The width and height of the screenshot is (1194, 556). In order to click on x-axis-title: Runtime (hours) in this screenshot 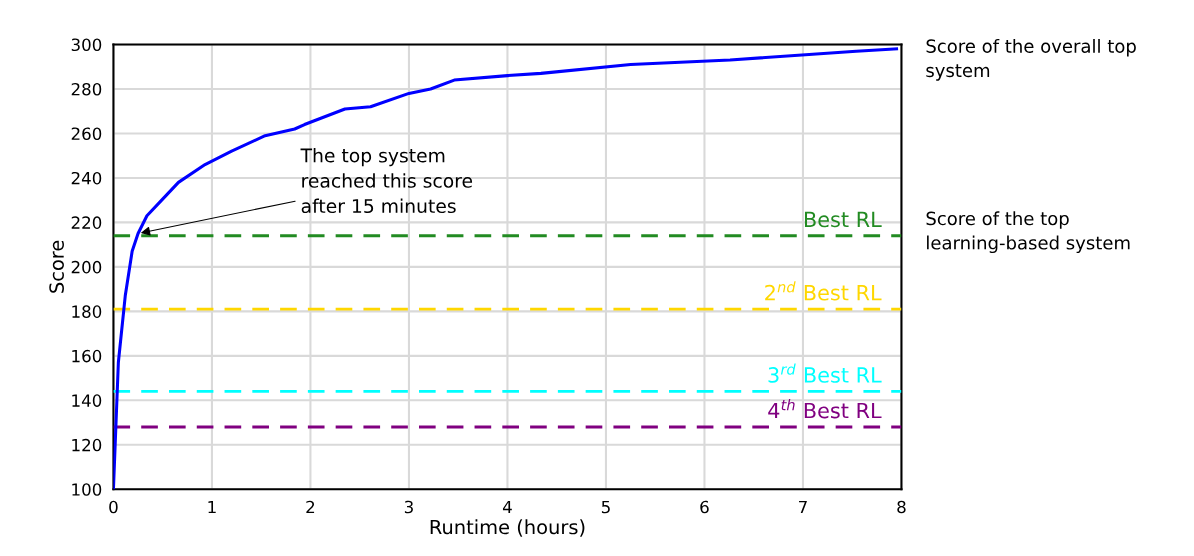, I will do `click(507, 528)`.